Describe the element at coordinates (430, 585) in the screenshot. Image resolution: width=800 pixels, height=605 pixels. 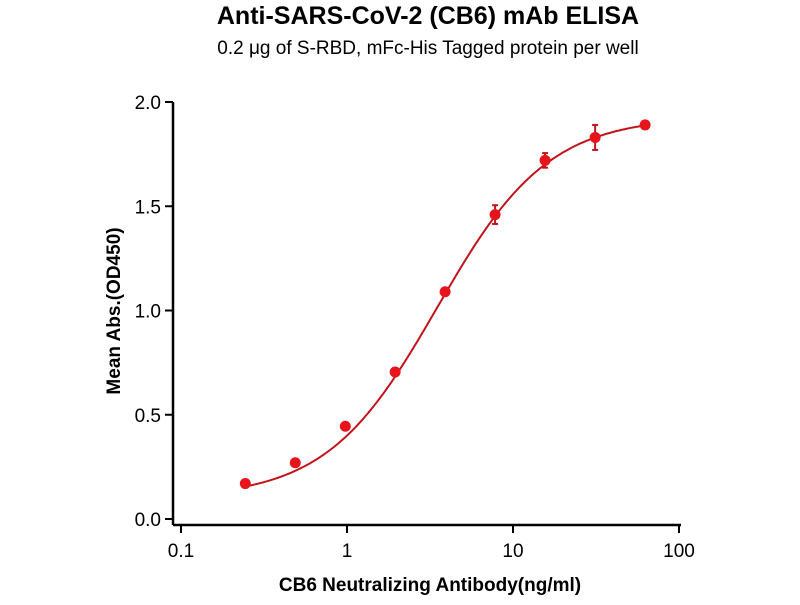
I see `x-axis-label: CB6 Neutralizing Antibody(ng/ml)` at that location.